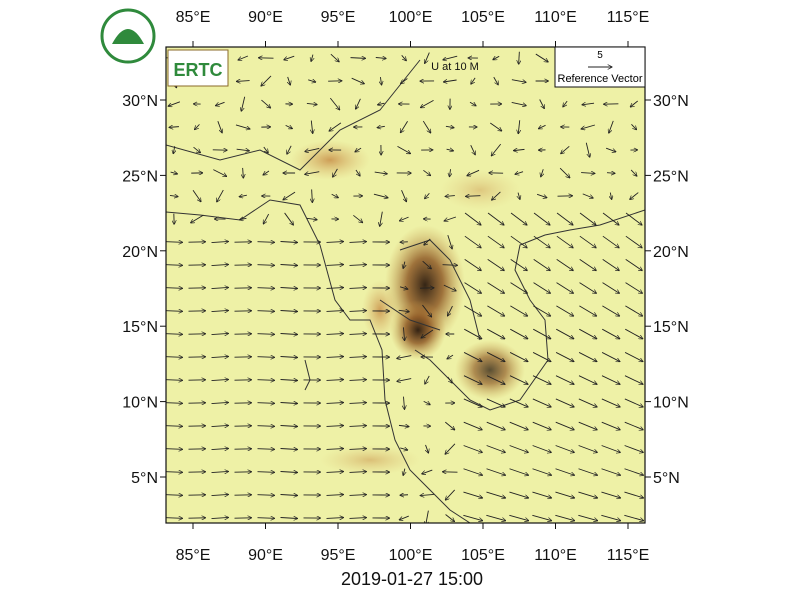 The width and height of the screenshot is (800, 605). What do you see at coordinates (455, 67) in the screenshot?
I see `annotation: U at 10 M` at bounding box center [455, 67].